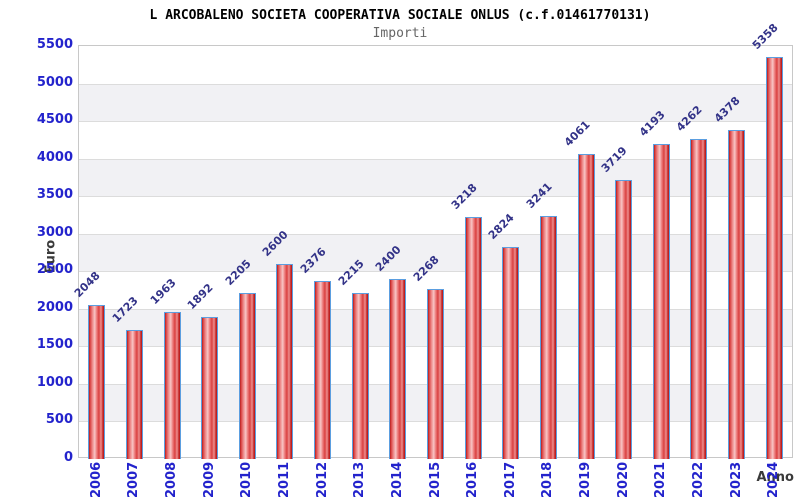 The height and width of the screenshot is (500, 800). I want to click on y-tick-label: 1000, so click(54, 382).